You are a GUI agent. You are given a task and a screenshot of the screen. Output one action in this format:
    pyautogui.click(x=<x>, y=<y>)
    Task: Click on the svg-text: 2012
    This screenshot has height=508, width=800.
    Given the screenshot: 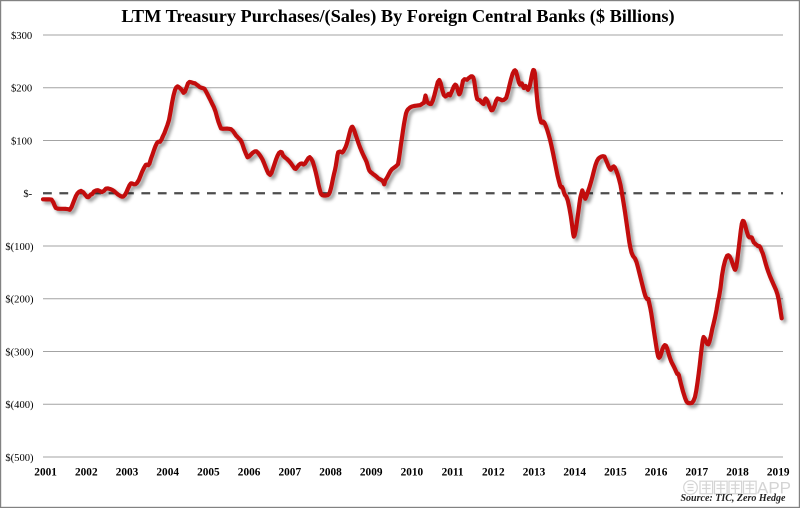 What is the action you would take?
    pyautogui.click(x=493, y=472)
    